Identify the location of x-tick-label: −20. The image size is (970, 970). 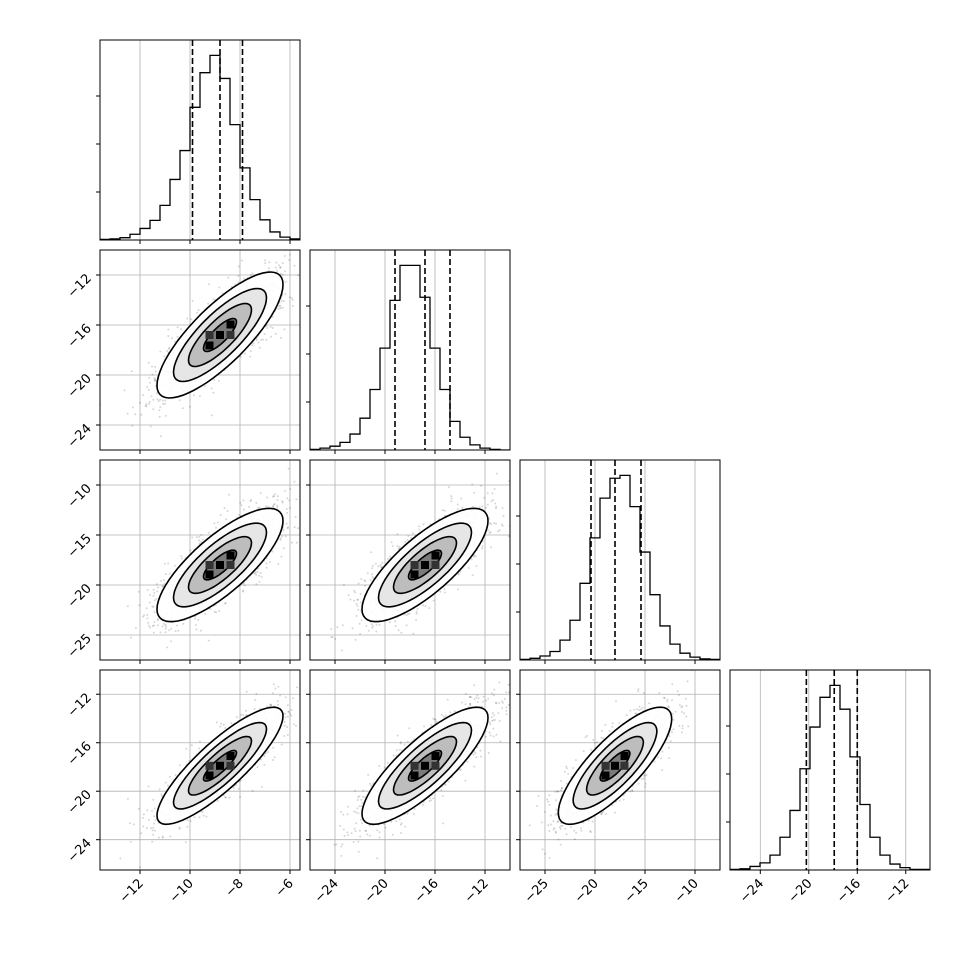
(801, 891).